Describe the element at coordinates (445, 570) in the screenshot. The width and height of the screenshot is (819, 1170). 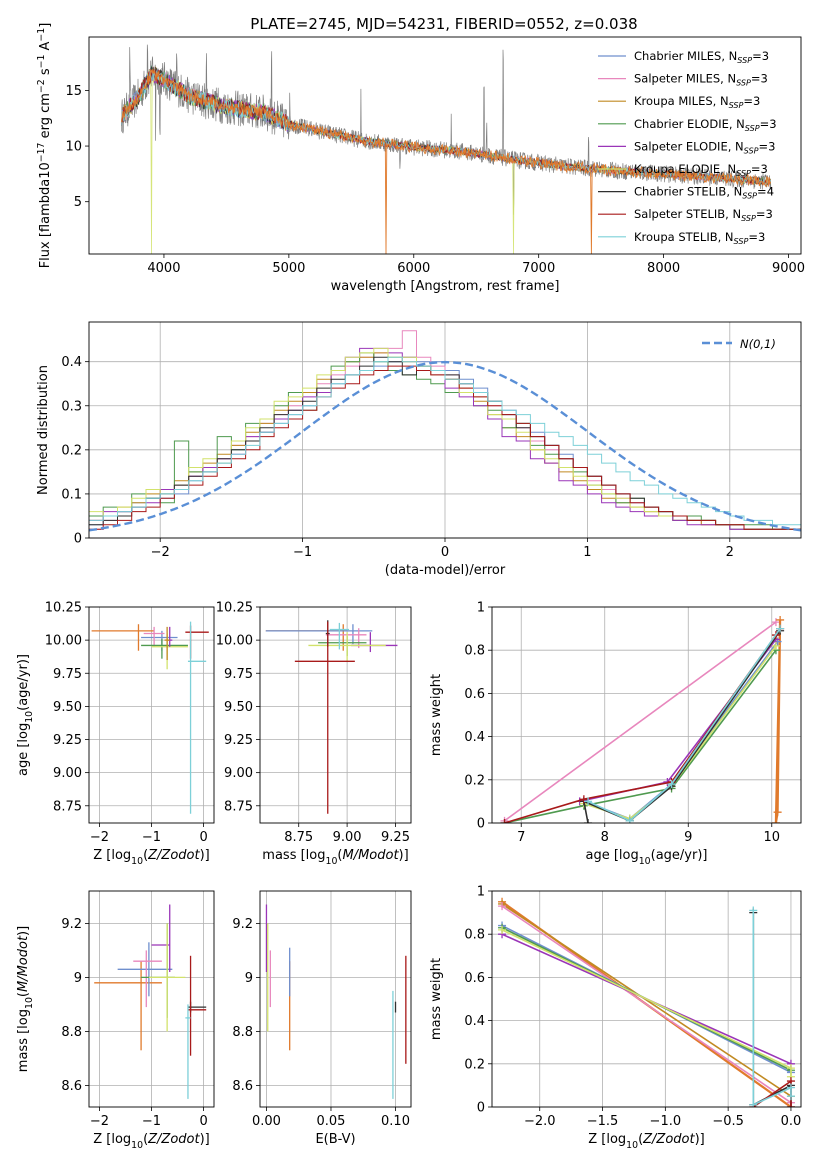
I see `x-axis-label: (data-model)/error` at that location.